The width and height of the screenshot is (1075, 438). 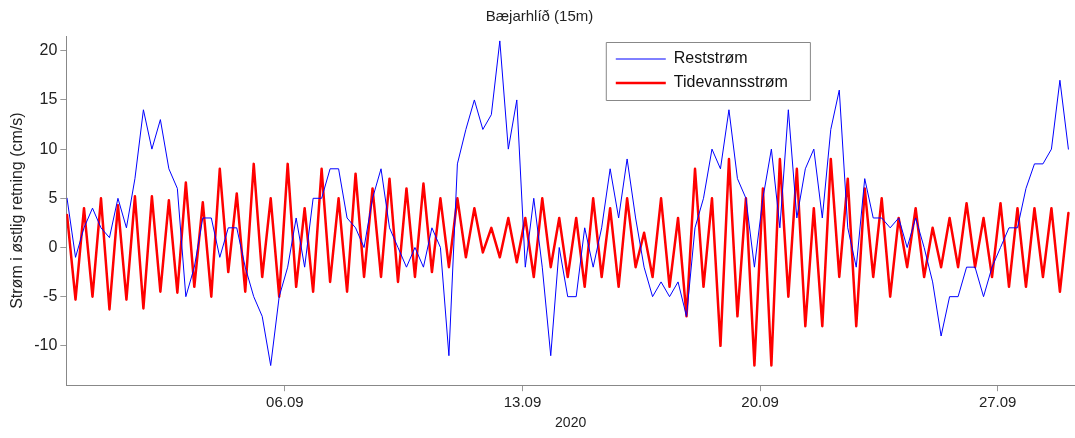 I want to click on x-tick-label: 27.09, so click(x=997, y=402).